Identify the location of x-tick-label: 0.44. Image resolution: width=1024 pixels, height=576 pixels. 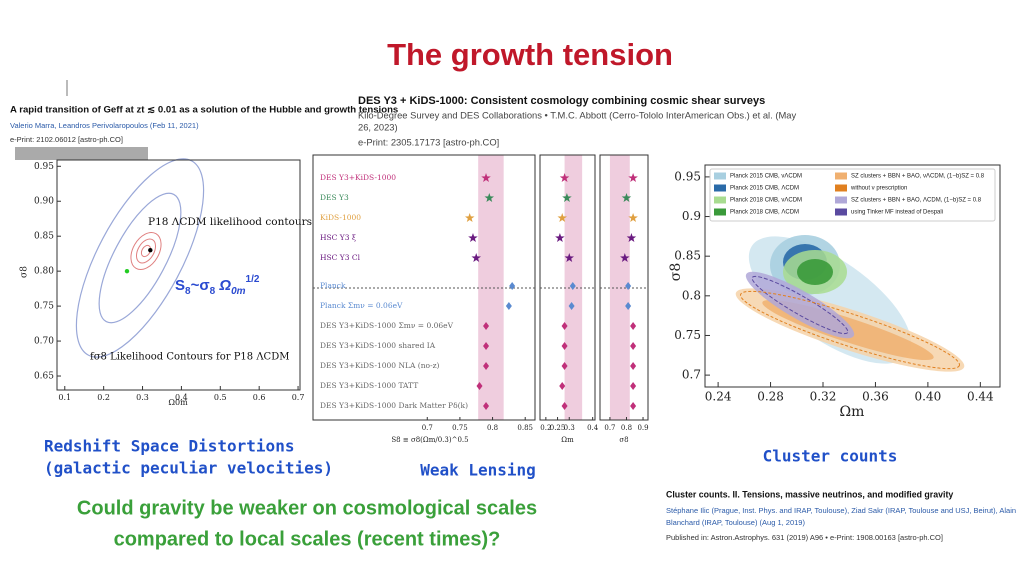
(980, 397).